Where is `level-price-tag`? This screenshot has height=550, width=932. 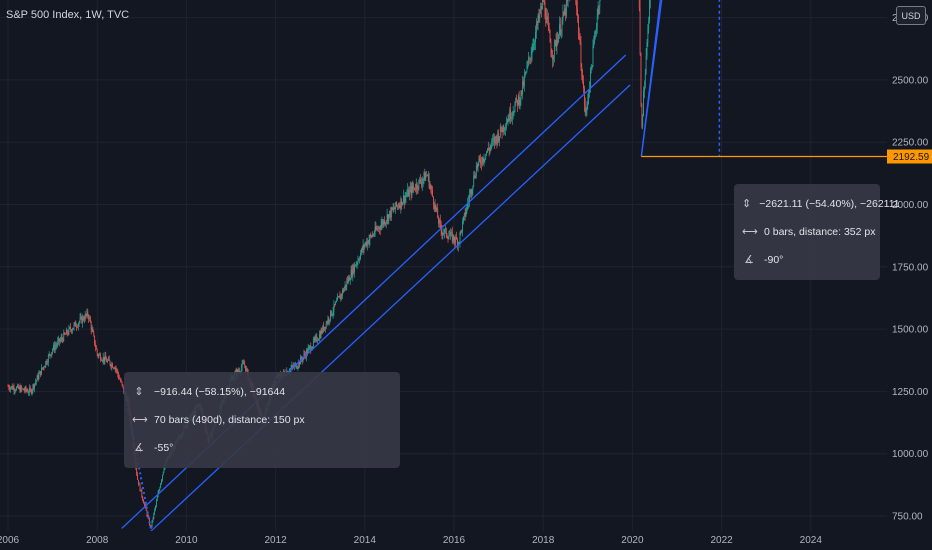 level-price-tag is located at coordinates (909, 156).